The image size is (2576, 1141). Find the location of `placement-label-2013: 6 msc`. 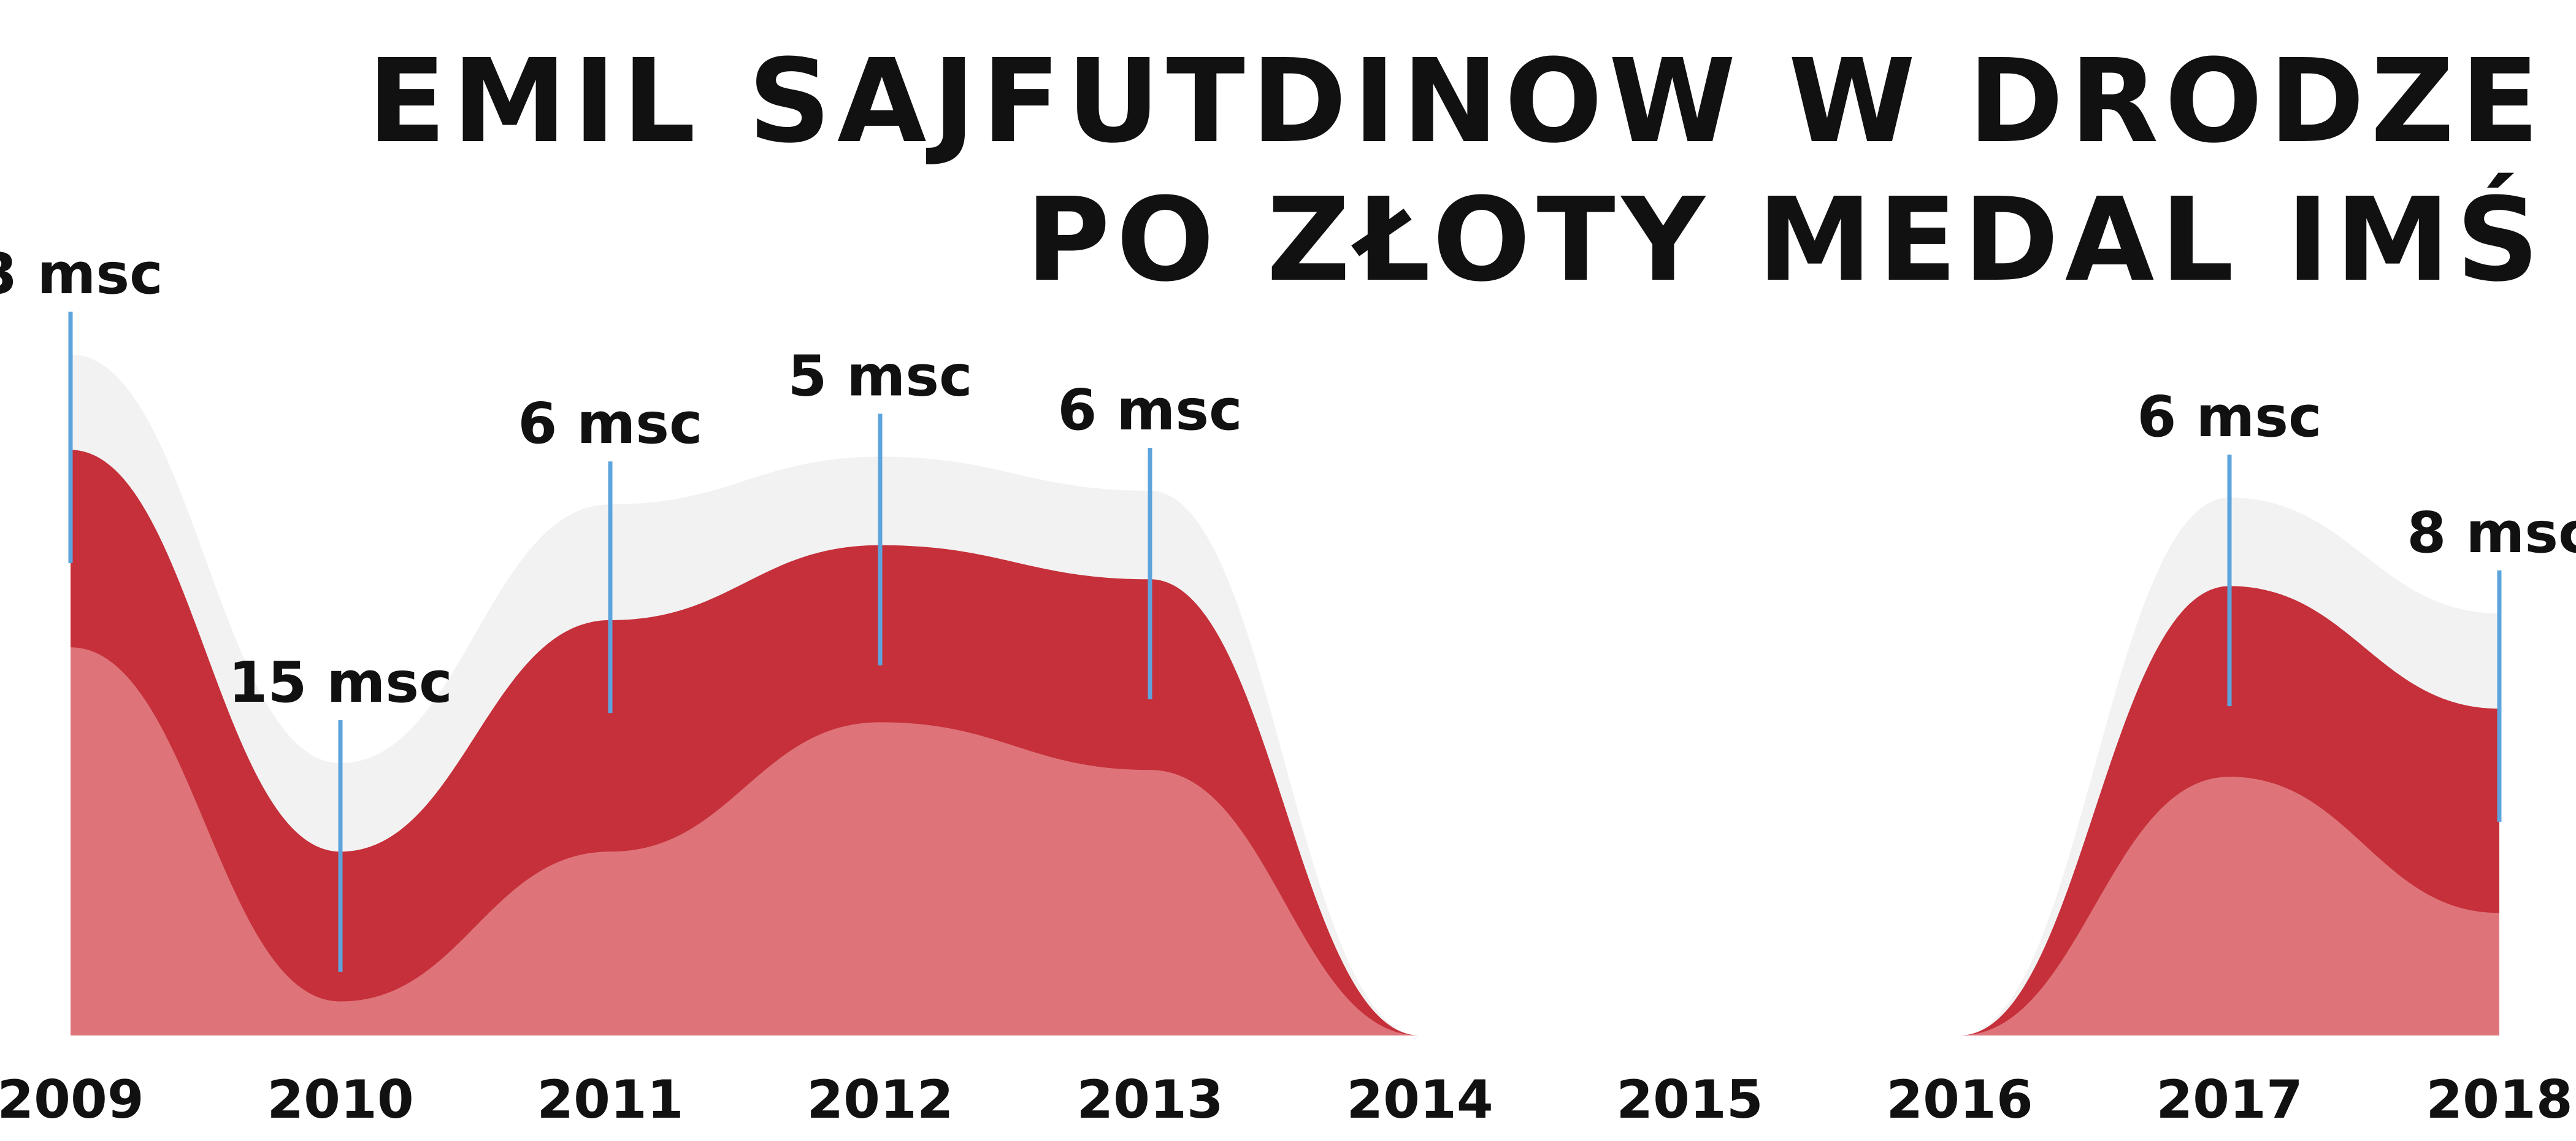

placement-label-2013: 6 msc is located at coordinates (1149, 410).